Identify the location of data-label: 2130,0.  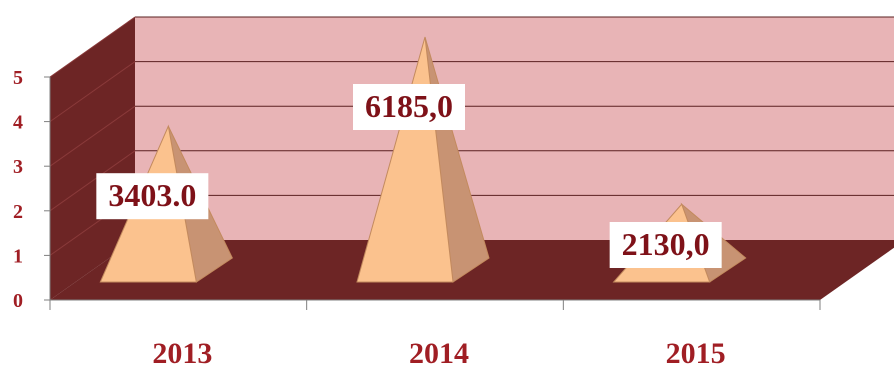
(666, 244).